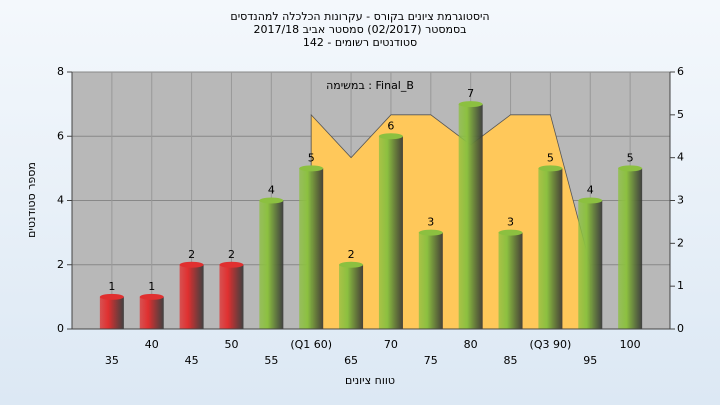  Describe the element at coordinates (511, 360) in the screenshot. I see `x-tick-label: 85` at that location.